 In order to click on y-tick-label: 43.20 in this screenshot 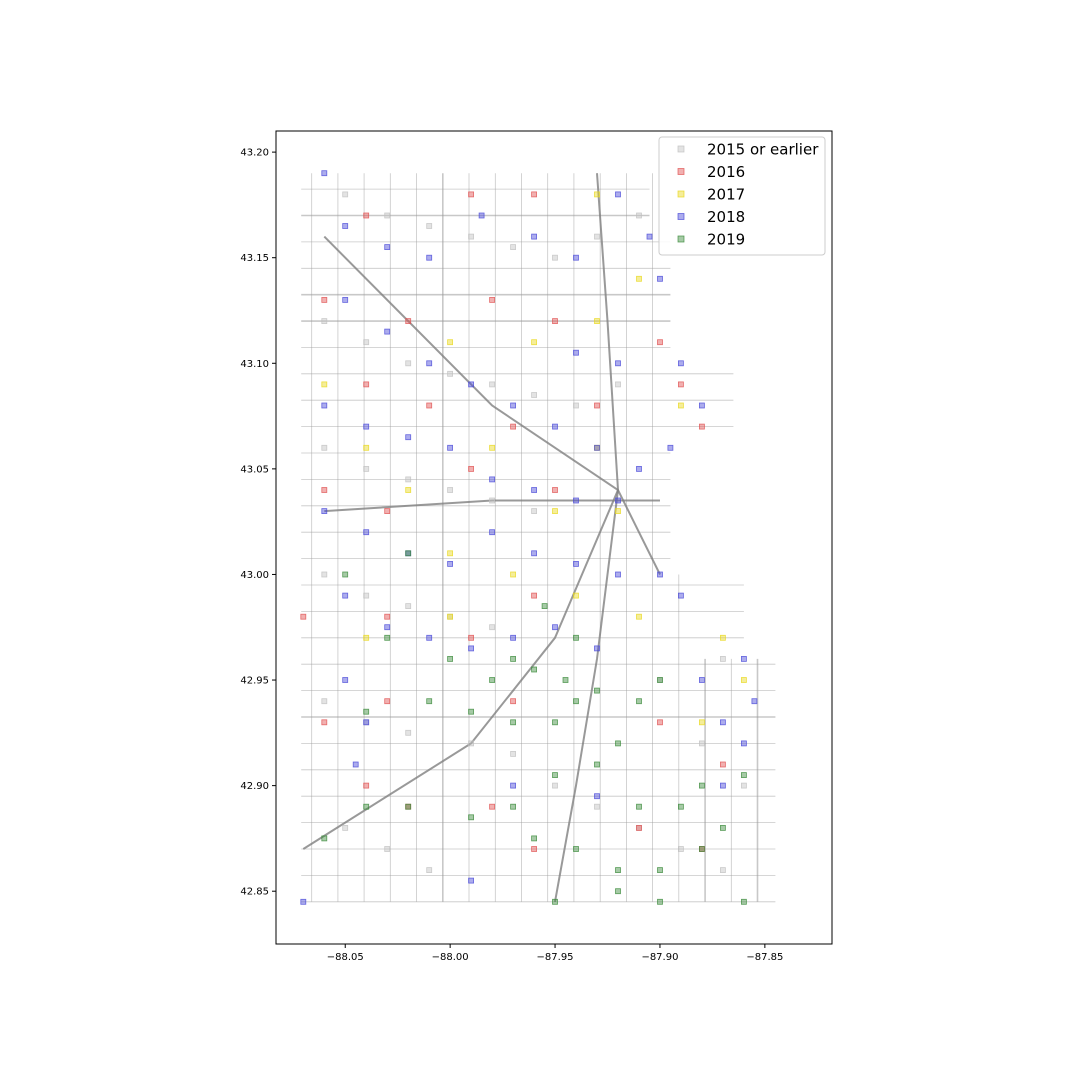, I will do `click(254, 153)`.